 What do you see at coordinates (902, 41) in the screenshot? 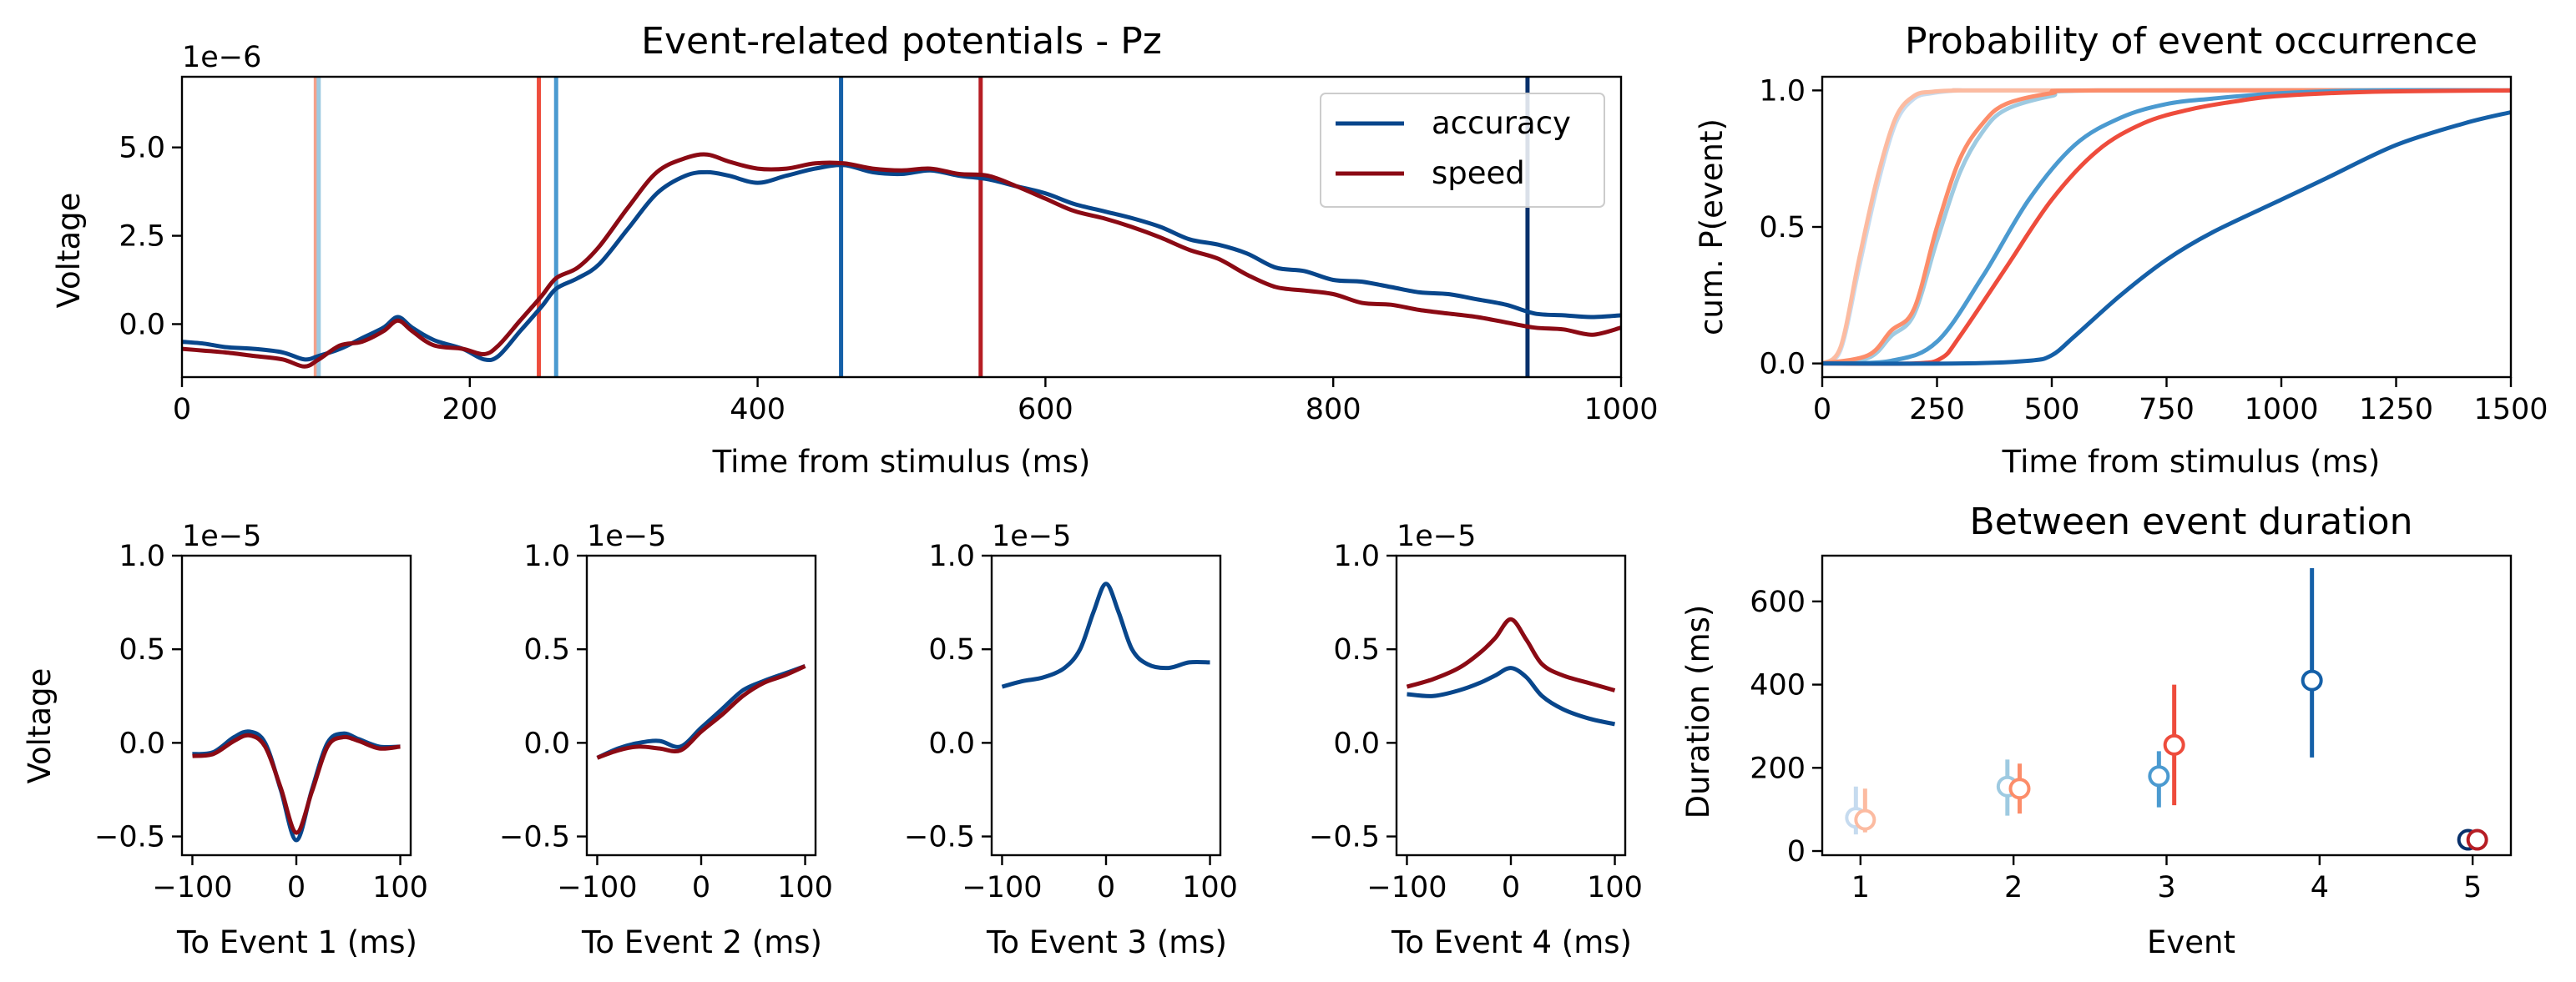
I see `erp-title: Event-related potentials - Pz` at bounding box center [902, 41].